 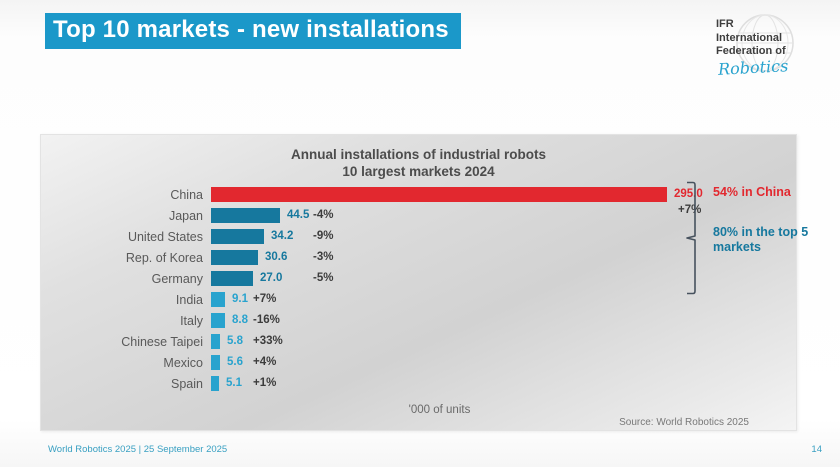 I want to click on bar-change: -16%, so click(x=266, y=320).